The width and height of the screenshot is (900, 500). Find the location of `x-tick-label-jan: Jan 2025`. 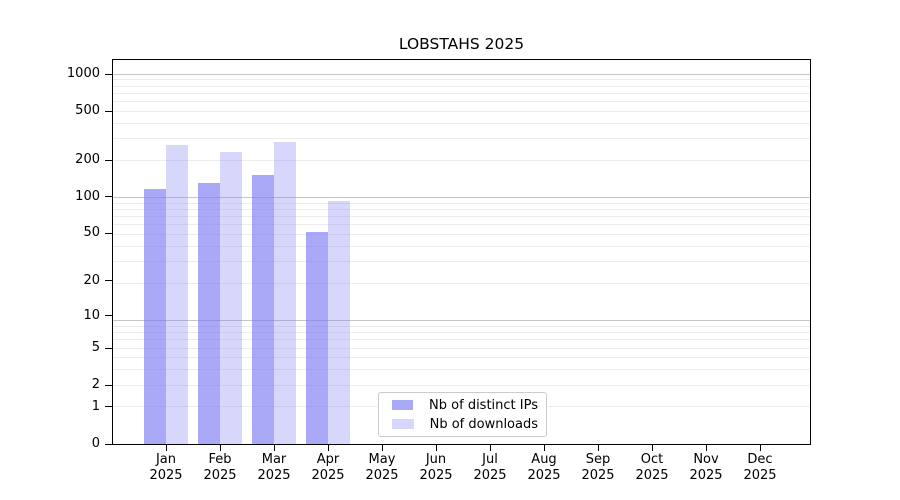

x-tick-label-jan: Jan 2025 is located at coordinates (166, 467).